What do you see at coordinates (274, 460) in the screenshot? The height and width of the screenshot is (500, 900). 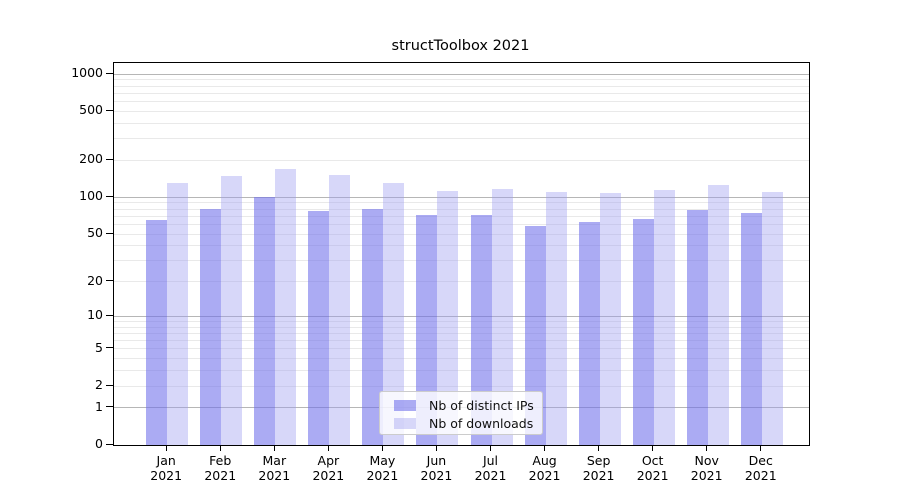 I see `x-tick-month: Mar` at bounding box center [274, 460].